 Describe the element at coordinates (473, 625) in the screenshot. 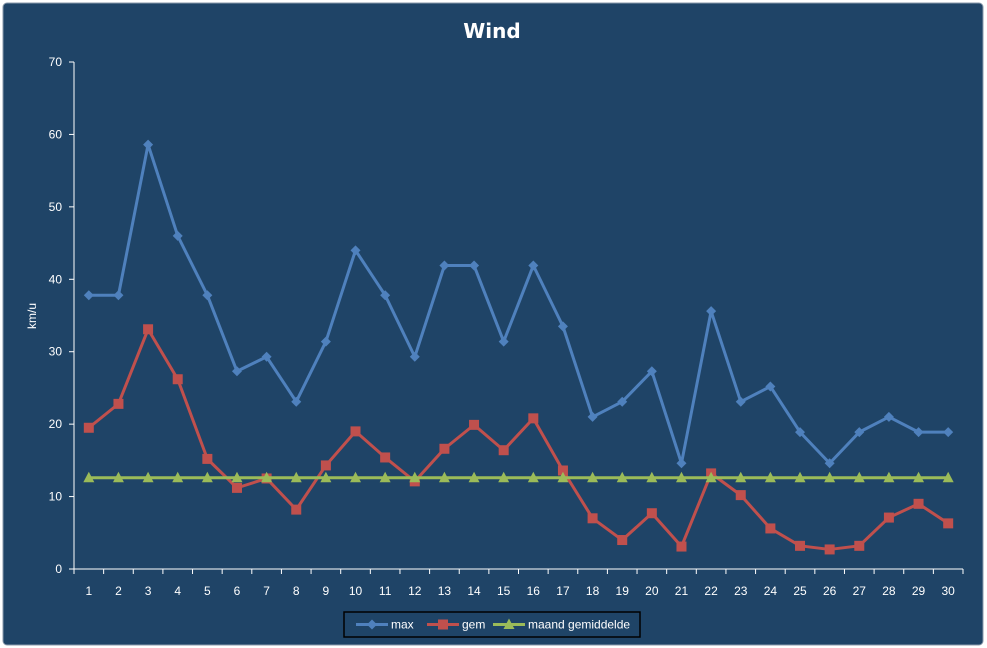

I see `legend-label: gem` at that location.